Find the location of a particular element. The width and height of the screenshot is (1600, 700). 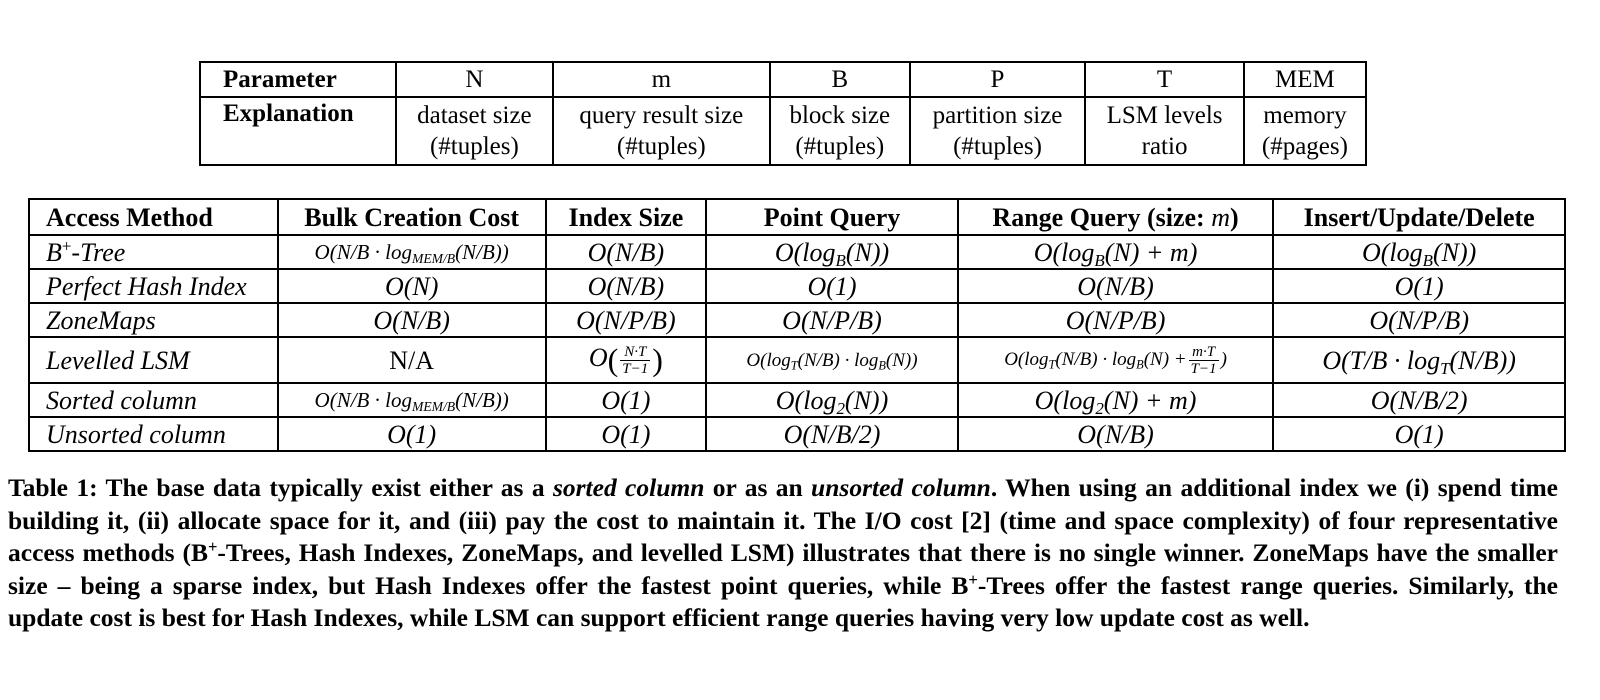

param-symbol-n: N is located at coordinates (474, 79).